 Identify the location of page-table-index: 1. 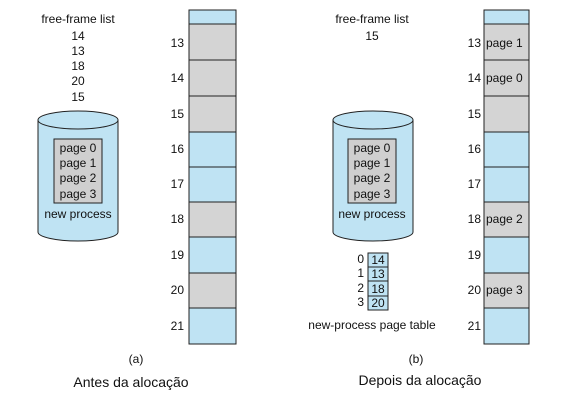
(360, 273).